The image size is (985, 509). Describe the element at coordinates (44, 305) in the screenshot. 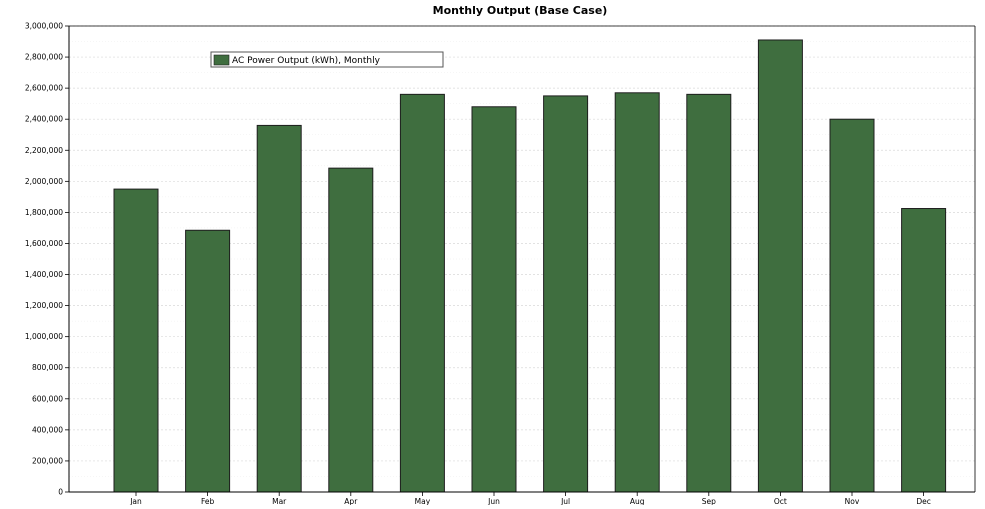

I see `y-tick-label: 1,200,000` at that location.